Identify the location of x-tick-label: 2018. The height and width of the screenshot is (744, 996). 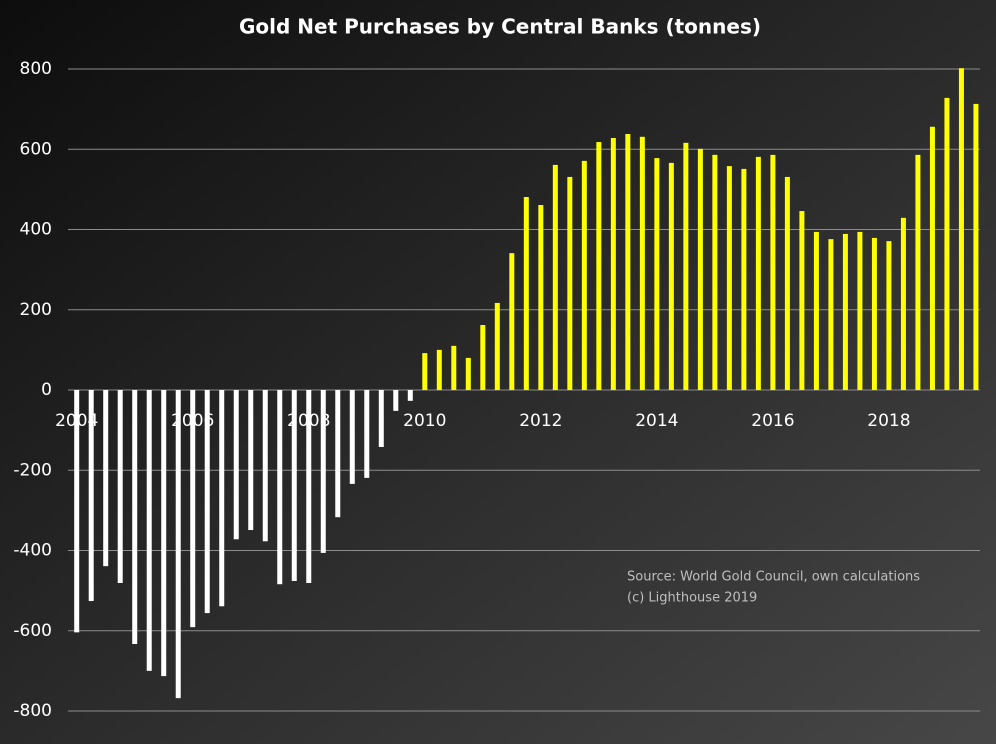
(888, 421).